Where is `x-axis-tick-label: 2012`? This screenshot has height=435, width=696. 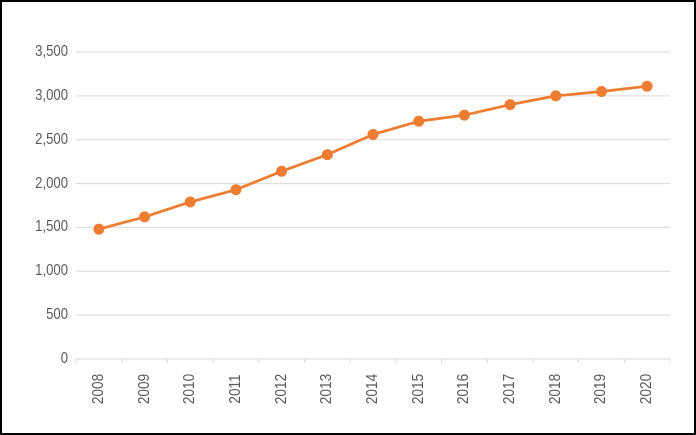
x-axis-tick-label: 2012 is located at coordinates (281, 389).